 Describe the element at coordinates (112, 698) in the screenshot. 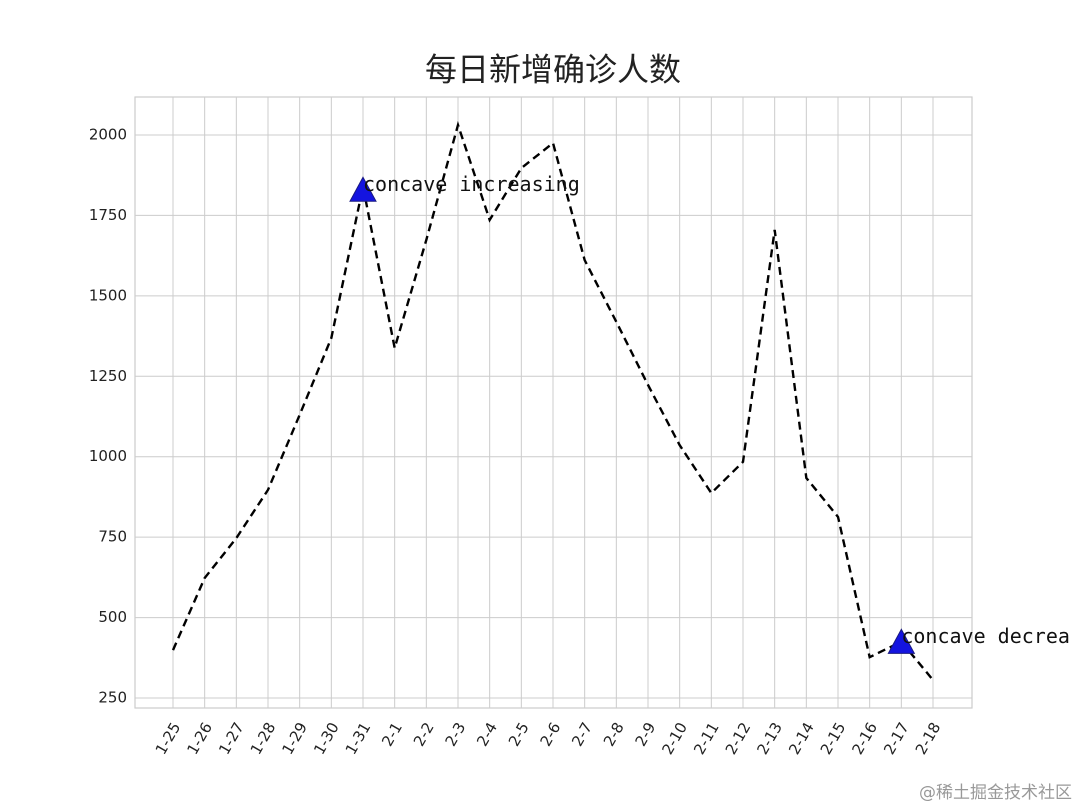

I see `y-tick-label: 250` at that location.